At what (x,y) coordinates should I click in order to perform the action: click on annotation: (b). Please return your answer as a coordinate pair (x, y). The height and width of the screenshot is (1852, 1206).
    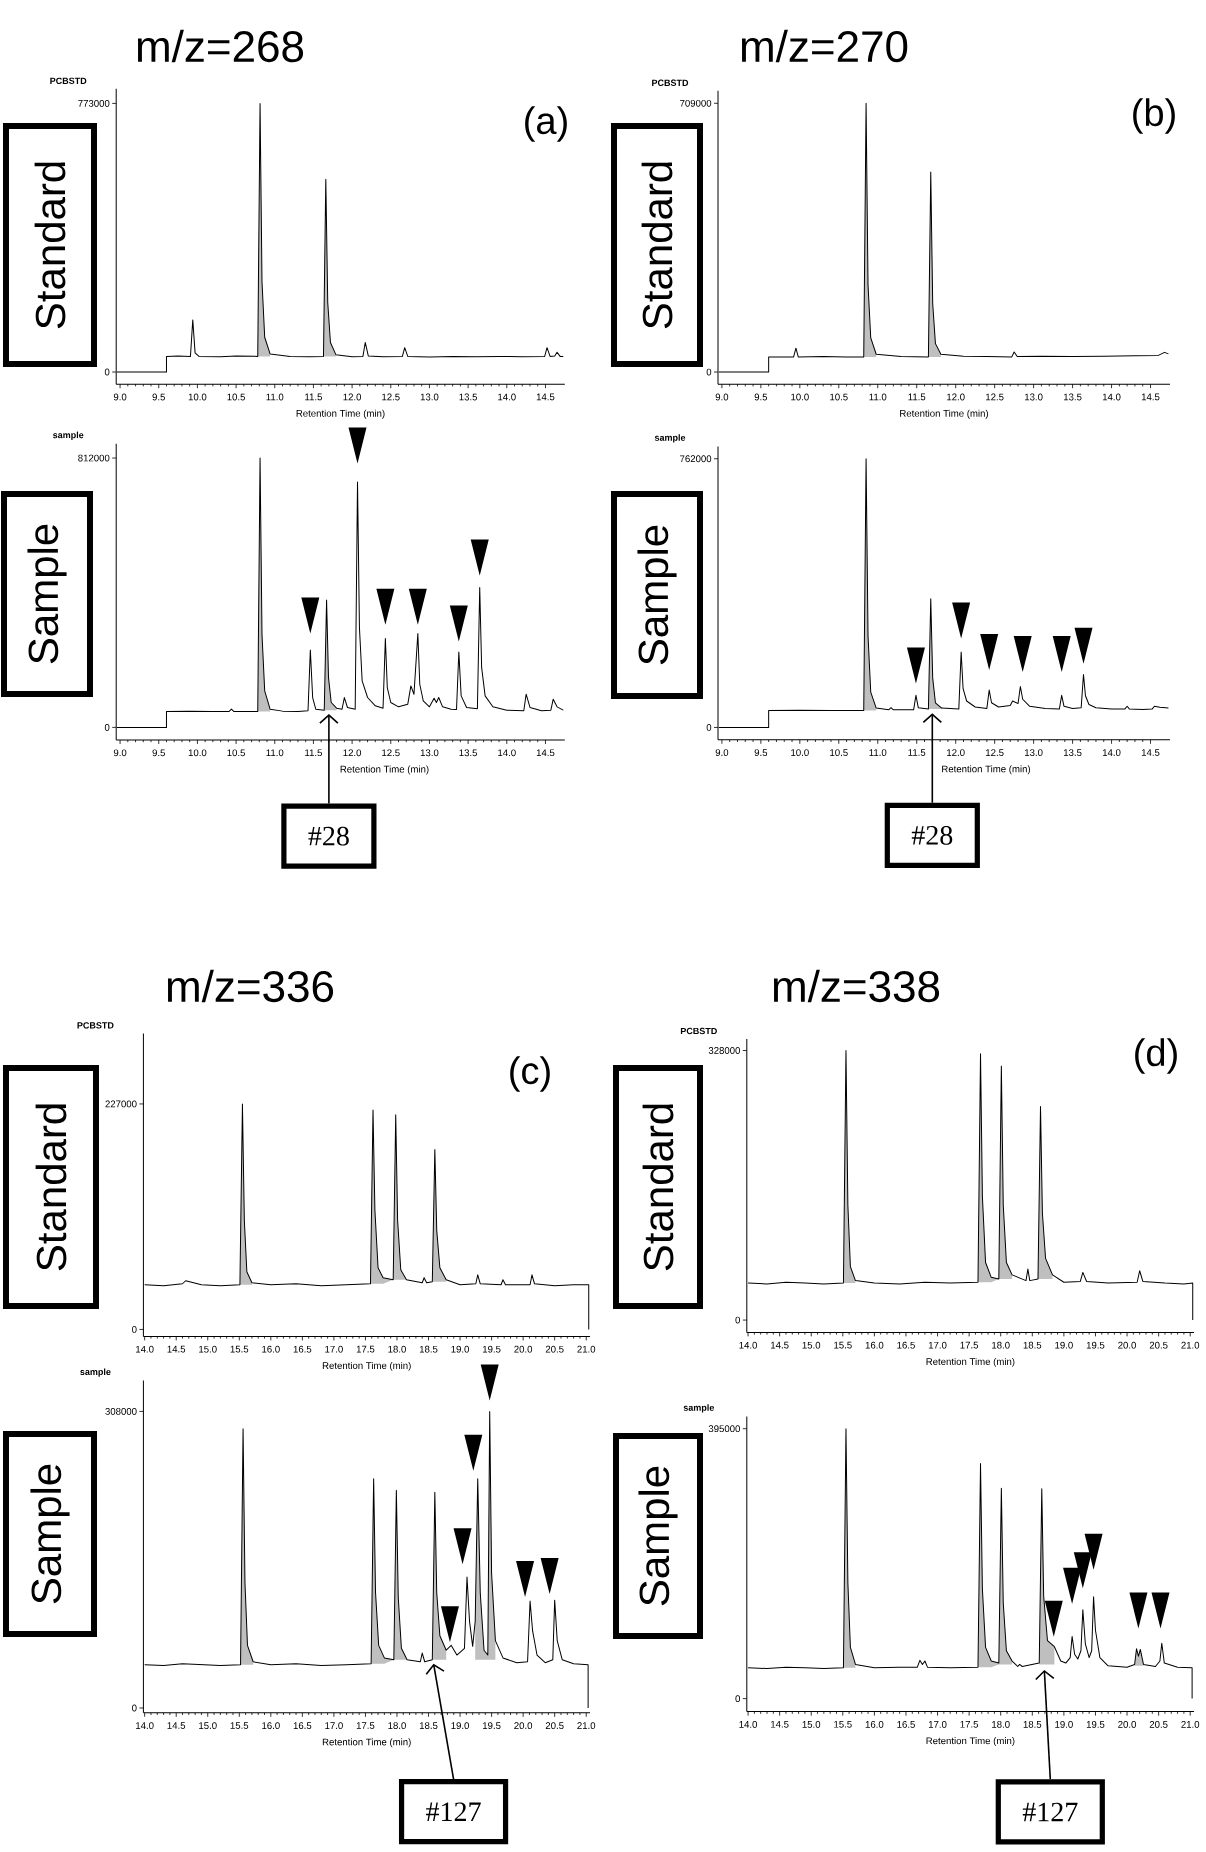
    Looking at the image, I should click on (1154, 116).